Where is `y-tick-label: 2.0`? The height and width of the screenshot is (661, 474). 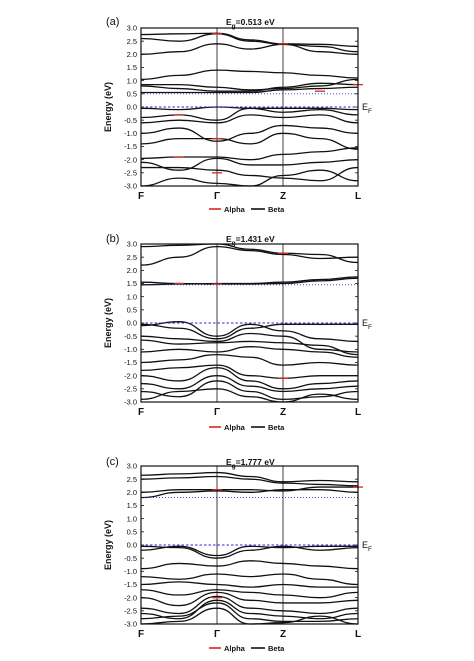 y-tick-label: 2.0 is located at coordinates (132, 492).